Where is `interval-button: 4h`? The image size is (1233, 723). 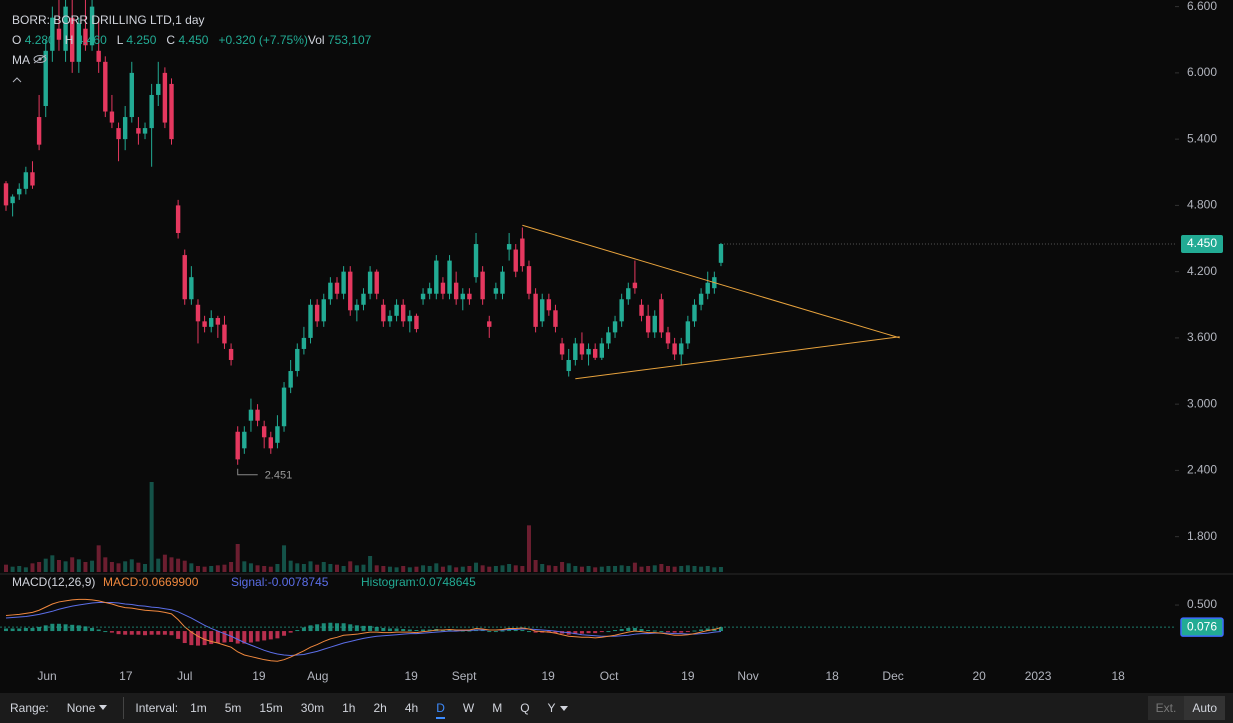 interval-button: 4h is located at coordinates (411, 708).